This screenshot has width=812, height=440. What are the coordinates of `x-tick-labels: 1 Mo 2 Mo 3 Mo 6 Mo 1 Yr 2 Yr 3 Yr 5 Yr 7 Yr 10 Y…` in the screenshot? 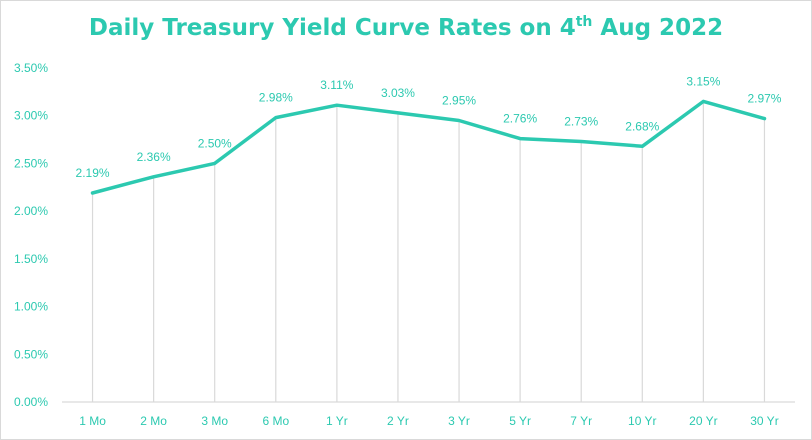 It's located at (428, 421).